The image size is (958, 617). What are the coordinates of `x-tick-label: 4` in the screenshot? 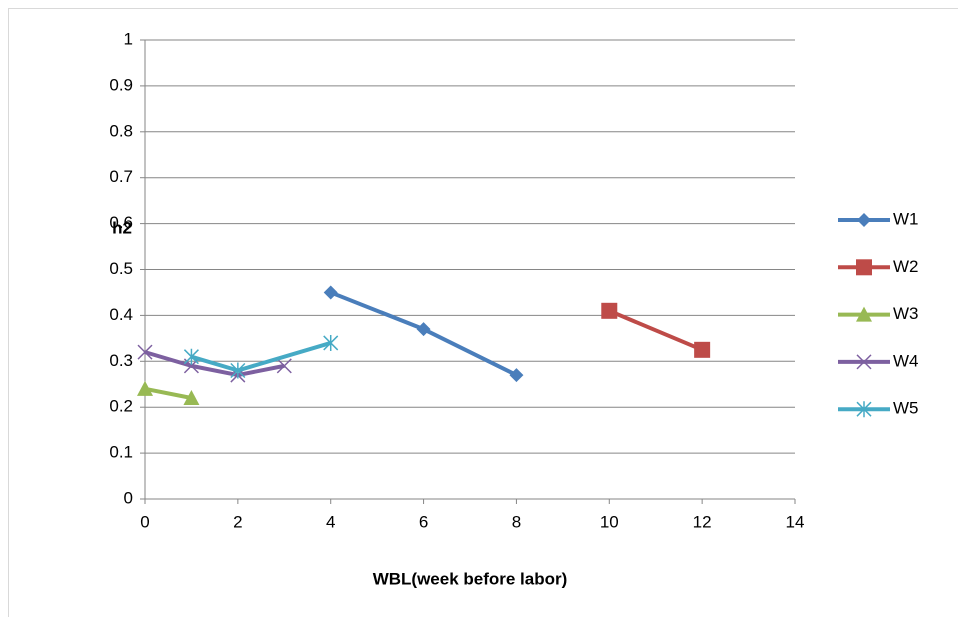 It's located at (330, 521).